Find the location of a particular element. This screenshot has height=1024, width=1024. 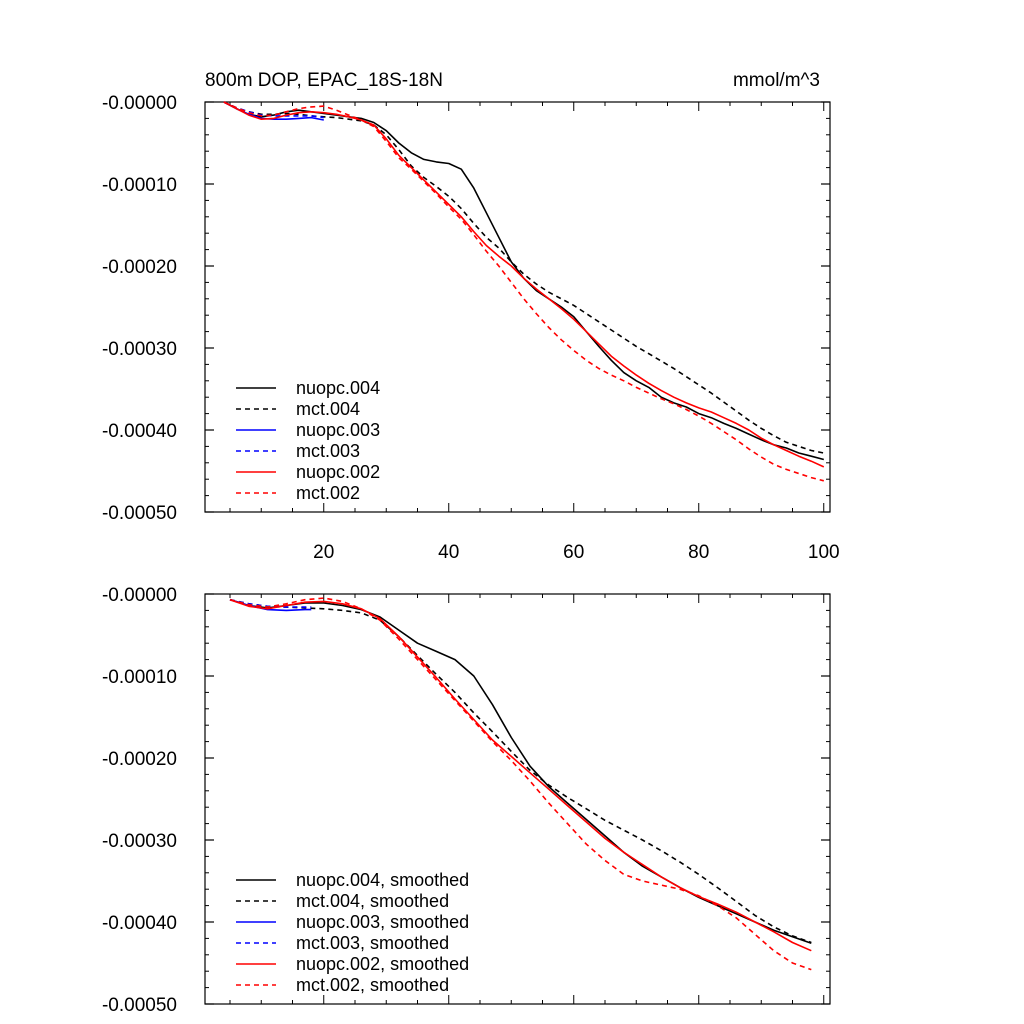

legend-label-mct-002: mct.002 is located at coordinates (328, 493).